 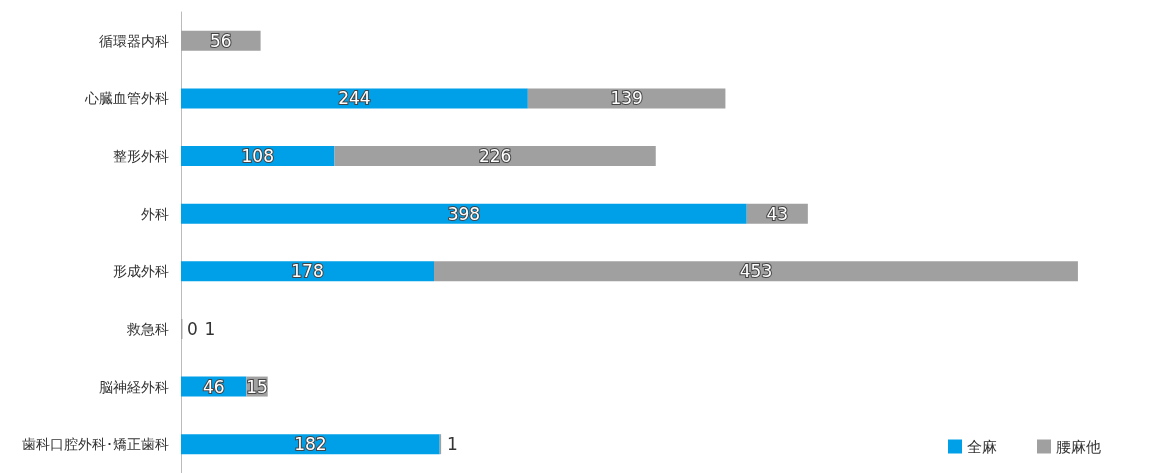 I want to click on data-label: 244, so click(x=354, y=98).